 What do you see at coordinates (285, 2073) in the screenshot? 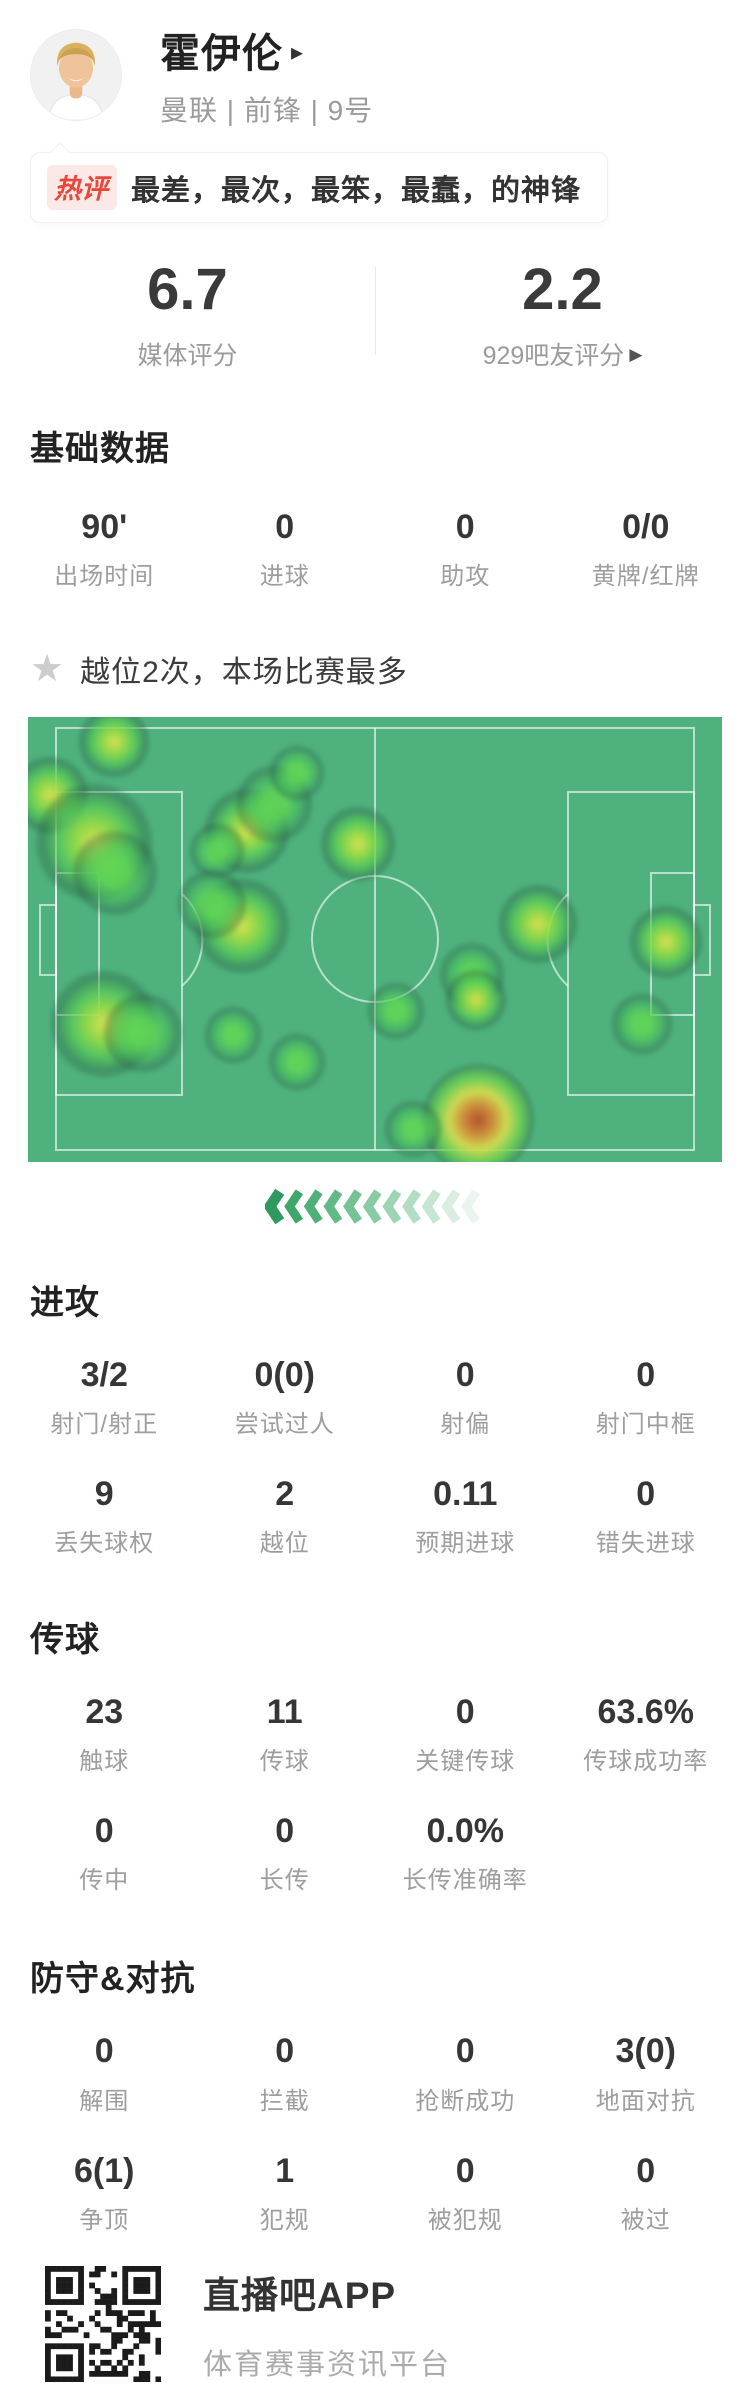
I see `stat-item-defense: 0 拦截` at bounding box center [285, 2073].